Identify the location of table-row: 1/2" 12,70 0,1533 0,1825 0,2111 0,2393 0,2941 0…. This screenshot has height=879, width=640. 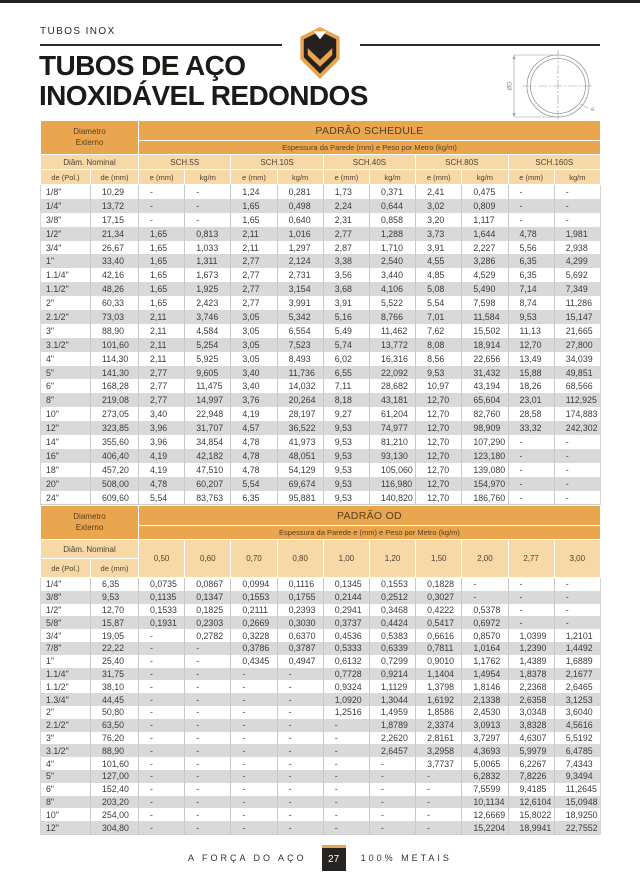
(320, 610).